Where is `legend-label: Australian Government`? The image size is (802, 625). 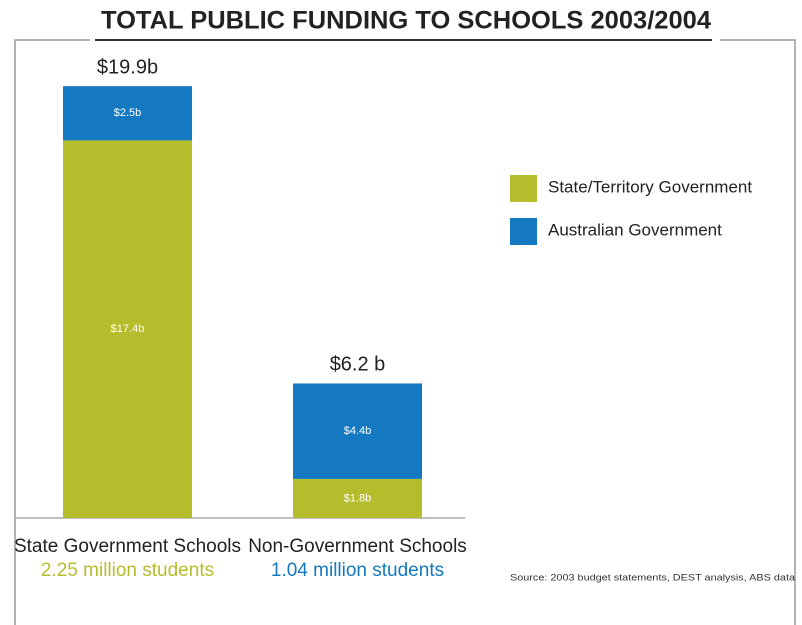
legend-label: Australian Government is located at coordinates (635, 229).